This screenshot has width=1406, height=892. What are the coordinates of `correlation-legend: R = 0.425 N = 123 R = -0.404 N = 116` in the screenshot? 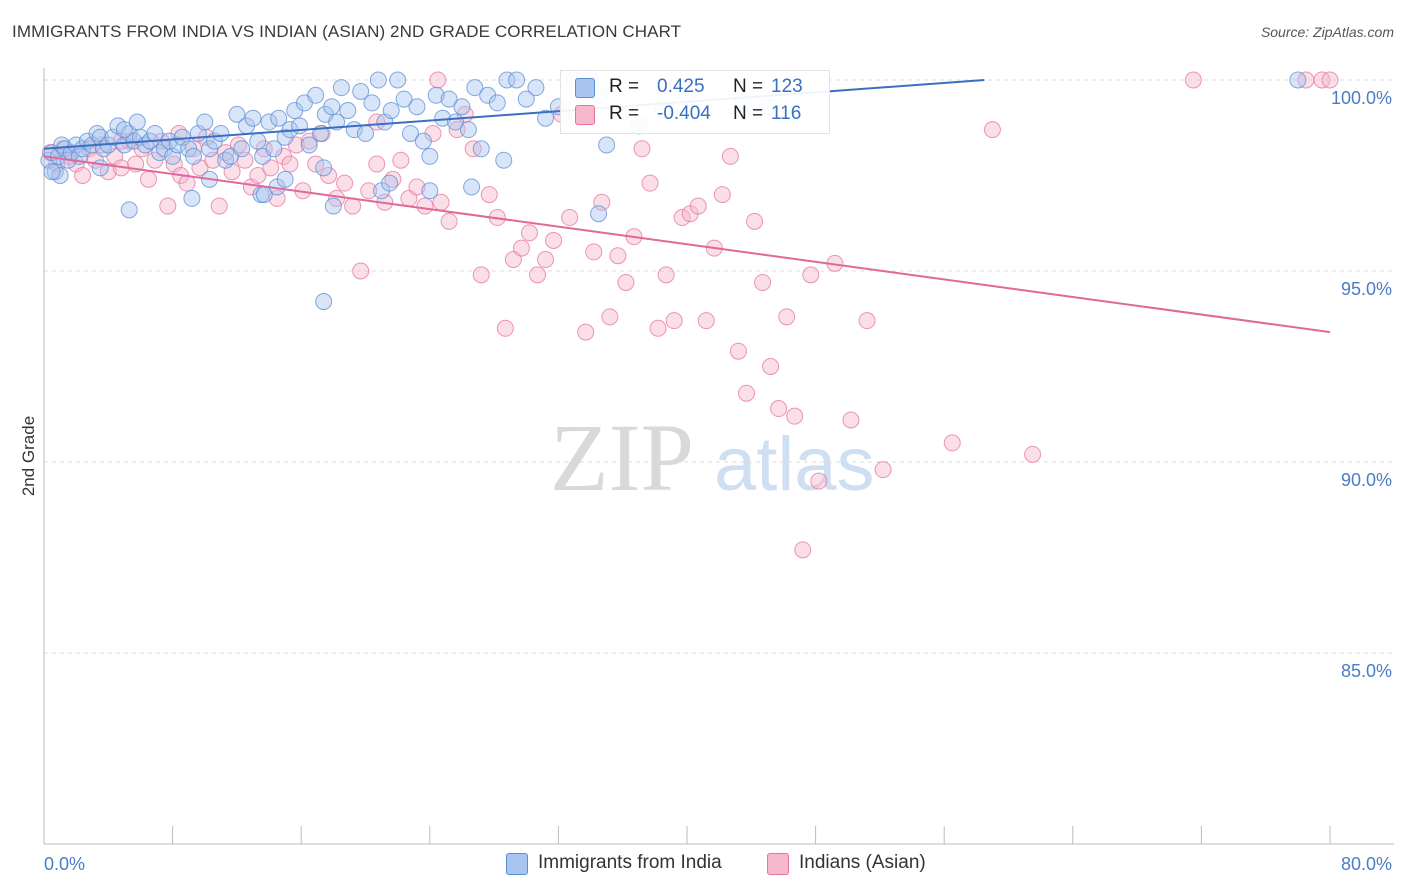 It's located at (695, 102).